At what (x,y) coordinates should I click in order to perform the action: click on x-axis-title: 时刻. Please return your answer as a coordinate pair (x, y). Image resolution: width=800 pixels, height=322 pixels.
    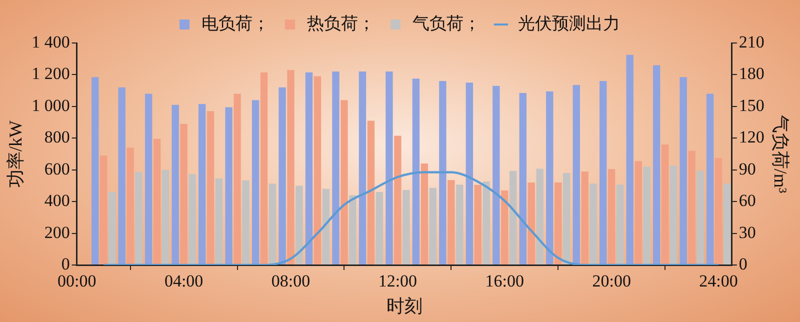
    Looking at the image, I should click on (404, 306).